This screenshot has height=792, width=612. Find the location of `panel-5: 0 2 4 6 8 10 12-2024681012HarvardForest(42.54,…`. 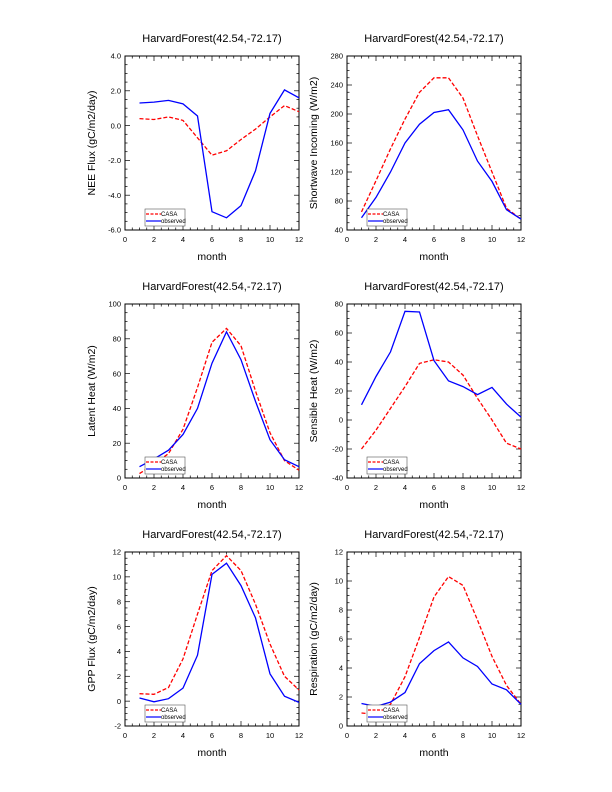

panel-5: 0 2 4 6 8 10 12-2024681012HarvardForest(42.54,… is located at coordinates (194, 644).